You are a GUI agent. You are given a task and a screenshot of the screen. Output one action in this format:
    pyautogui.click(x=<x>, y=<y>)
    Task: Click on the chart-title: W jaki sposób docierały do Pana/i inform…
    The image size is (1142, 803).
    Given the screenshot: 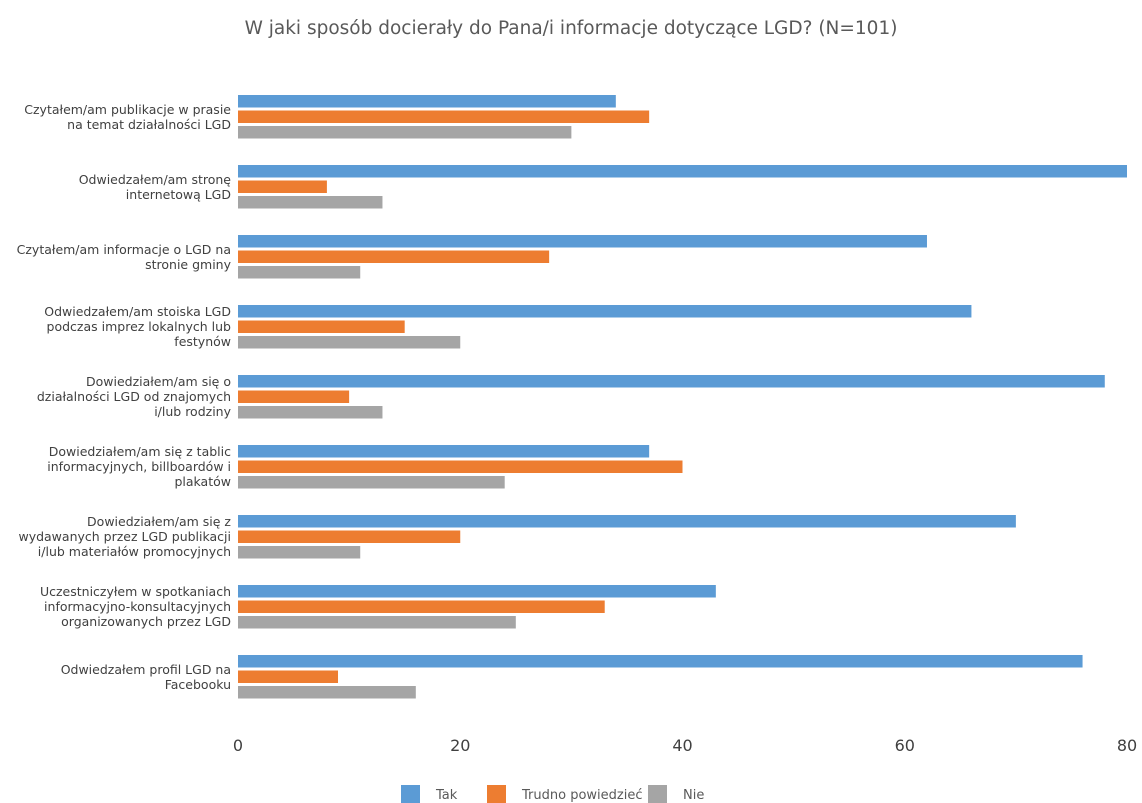 What is the action you would take?
    pyautogui.click(x=571, y=28)
    